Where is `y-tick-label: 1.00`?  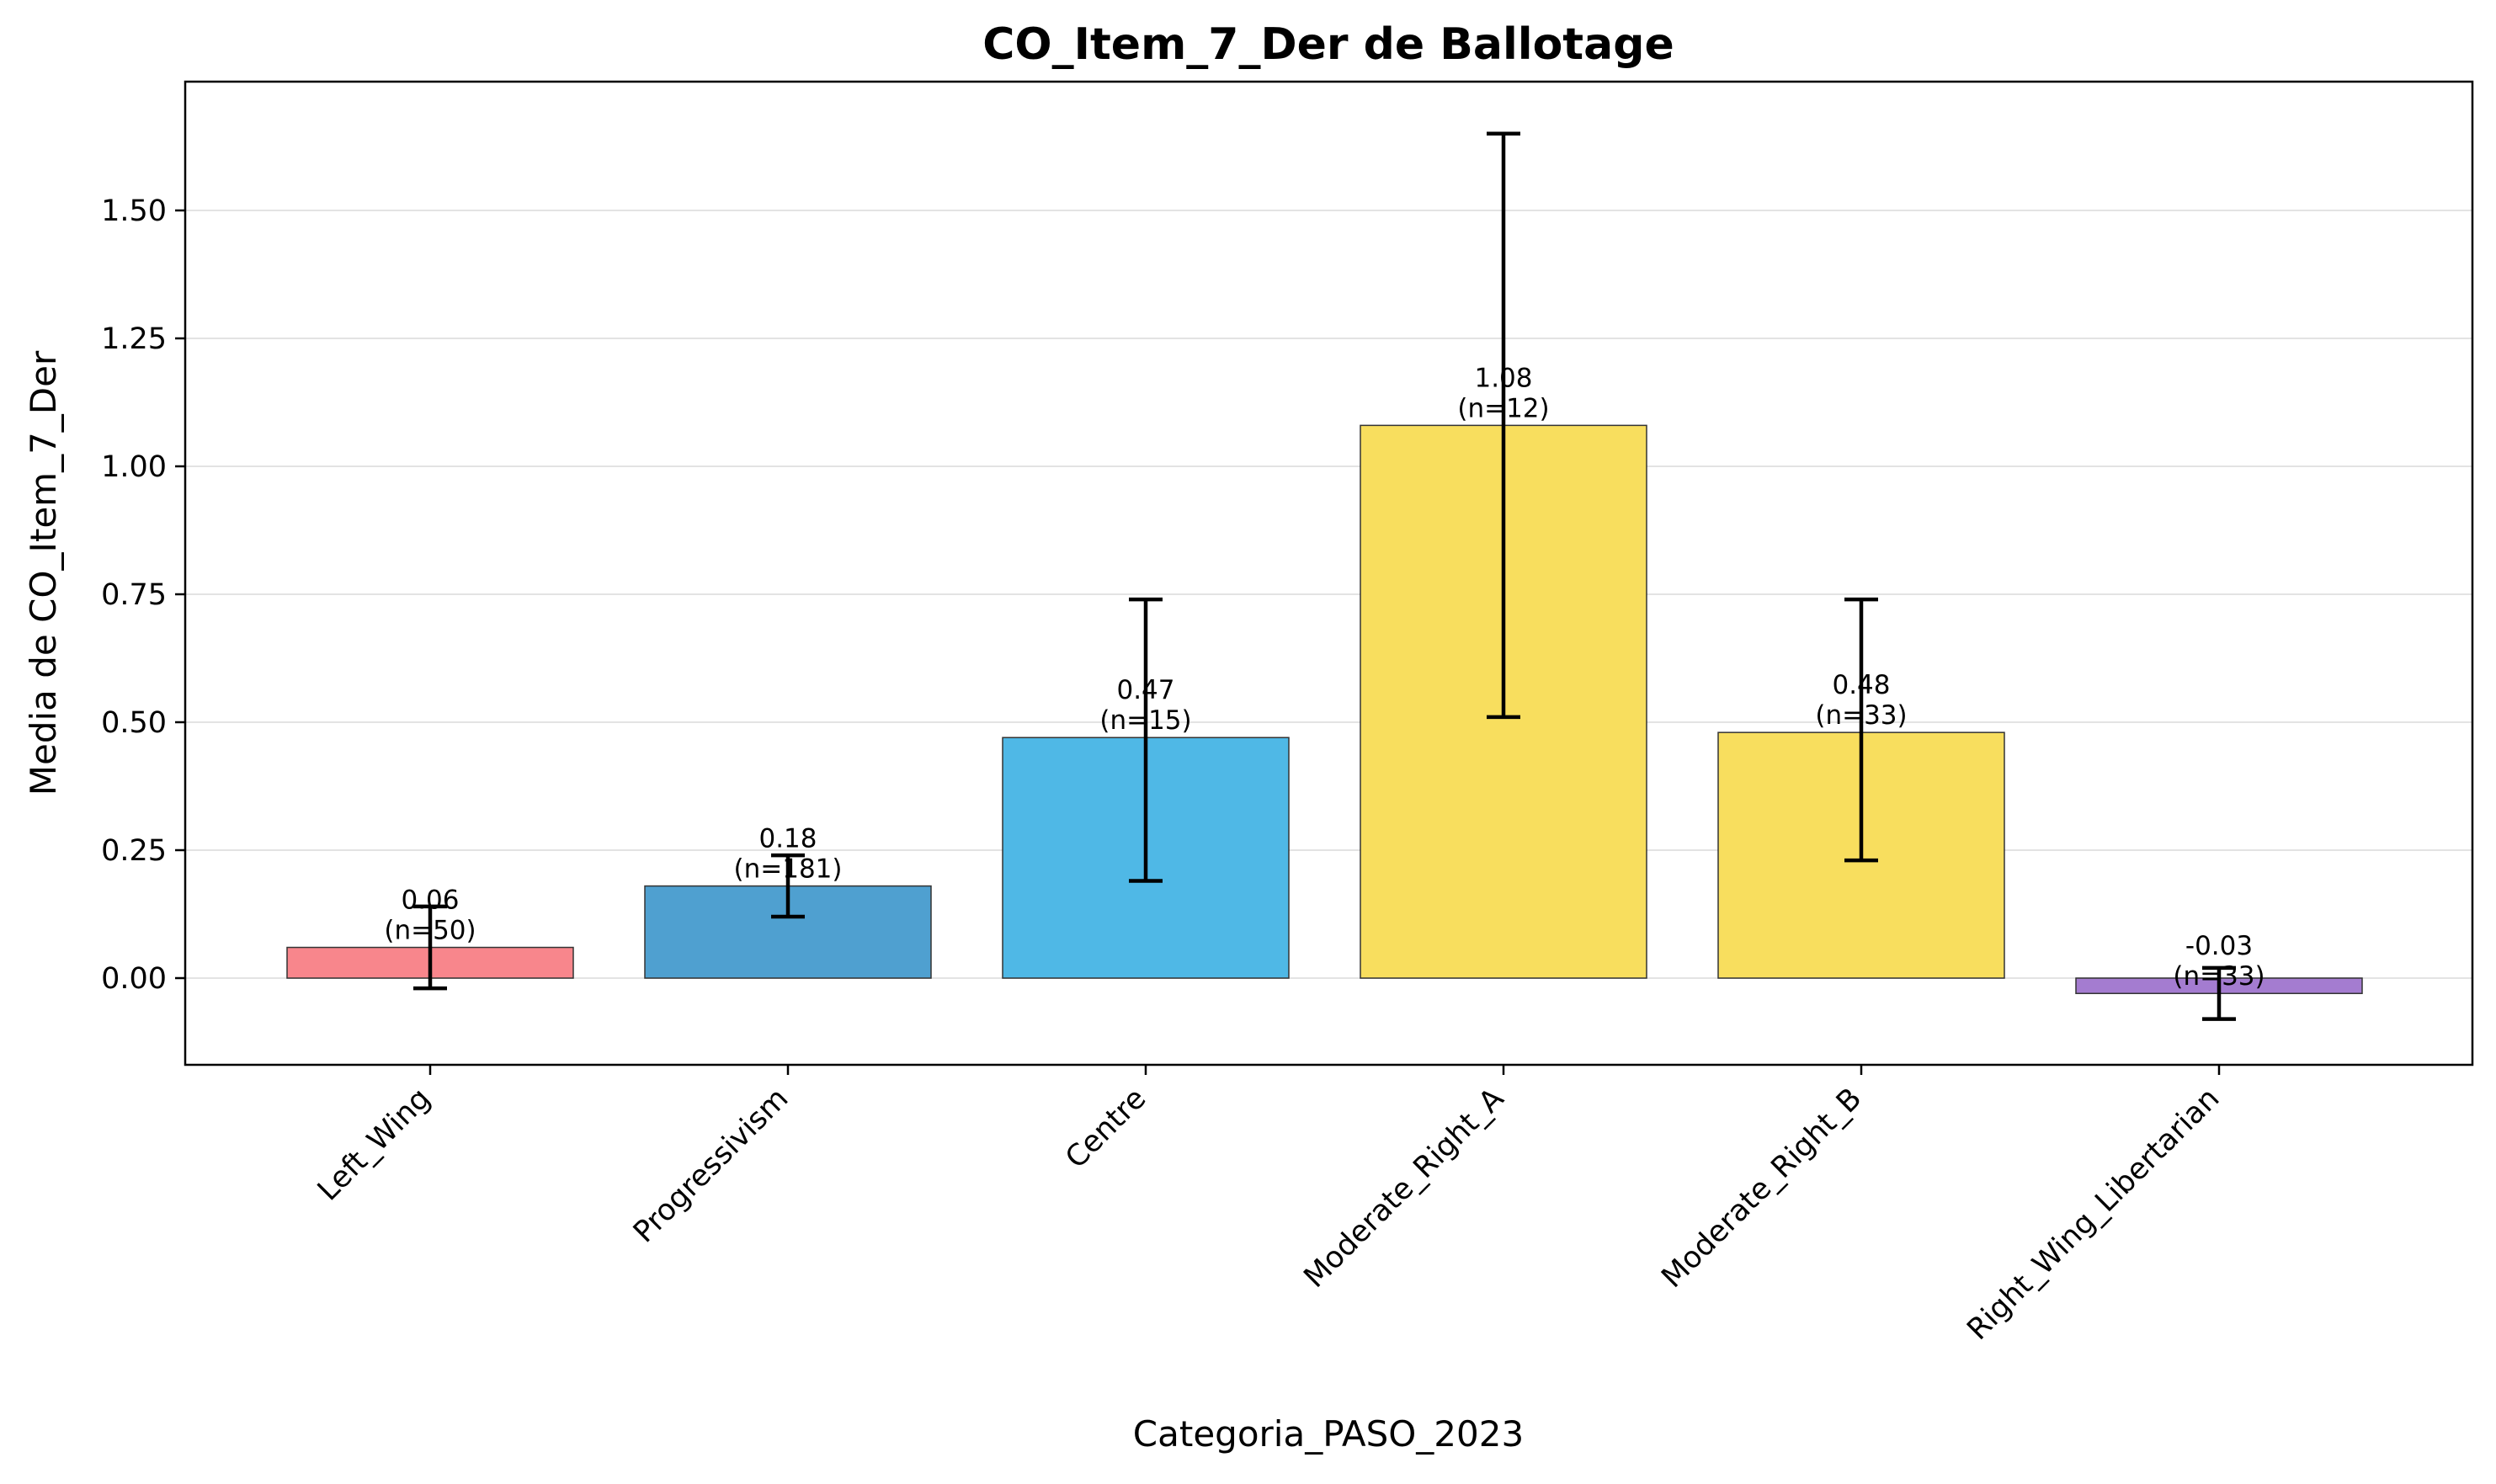 y-tick-label: 1.00 is located at coordinates (134, 467).